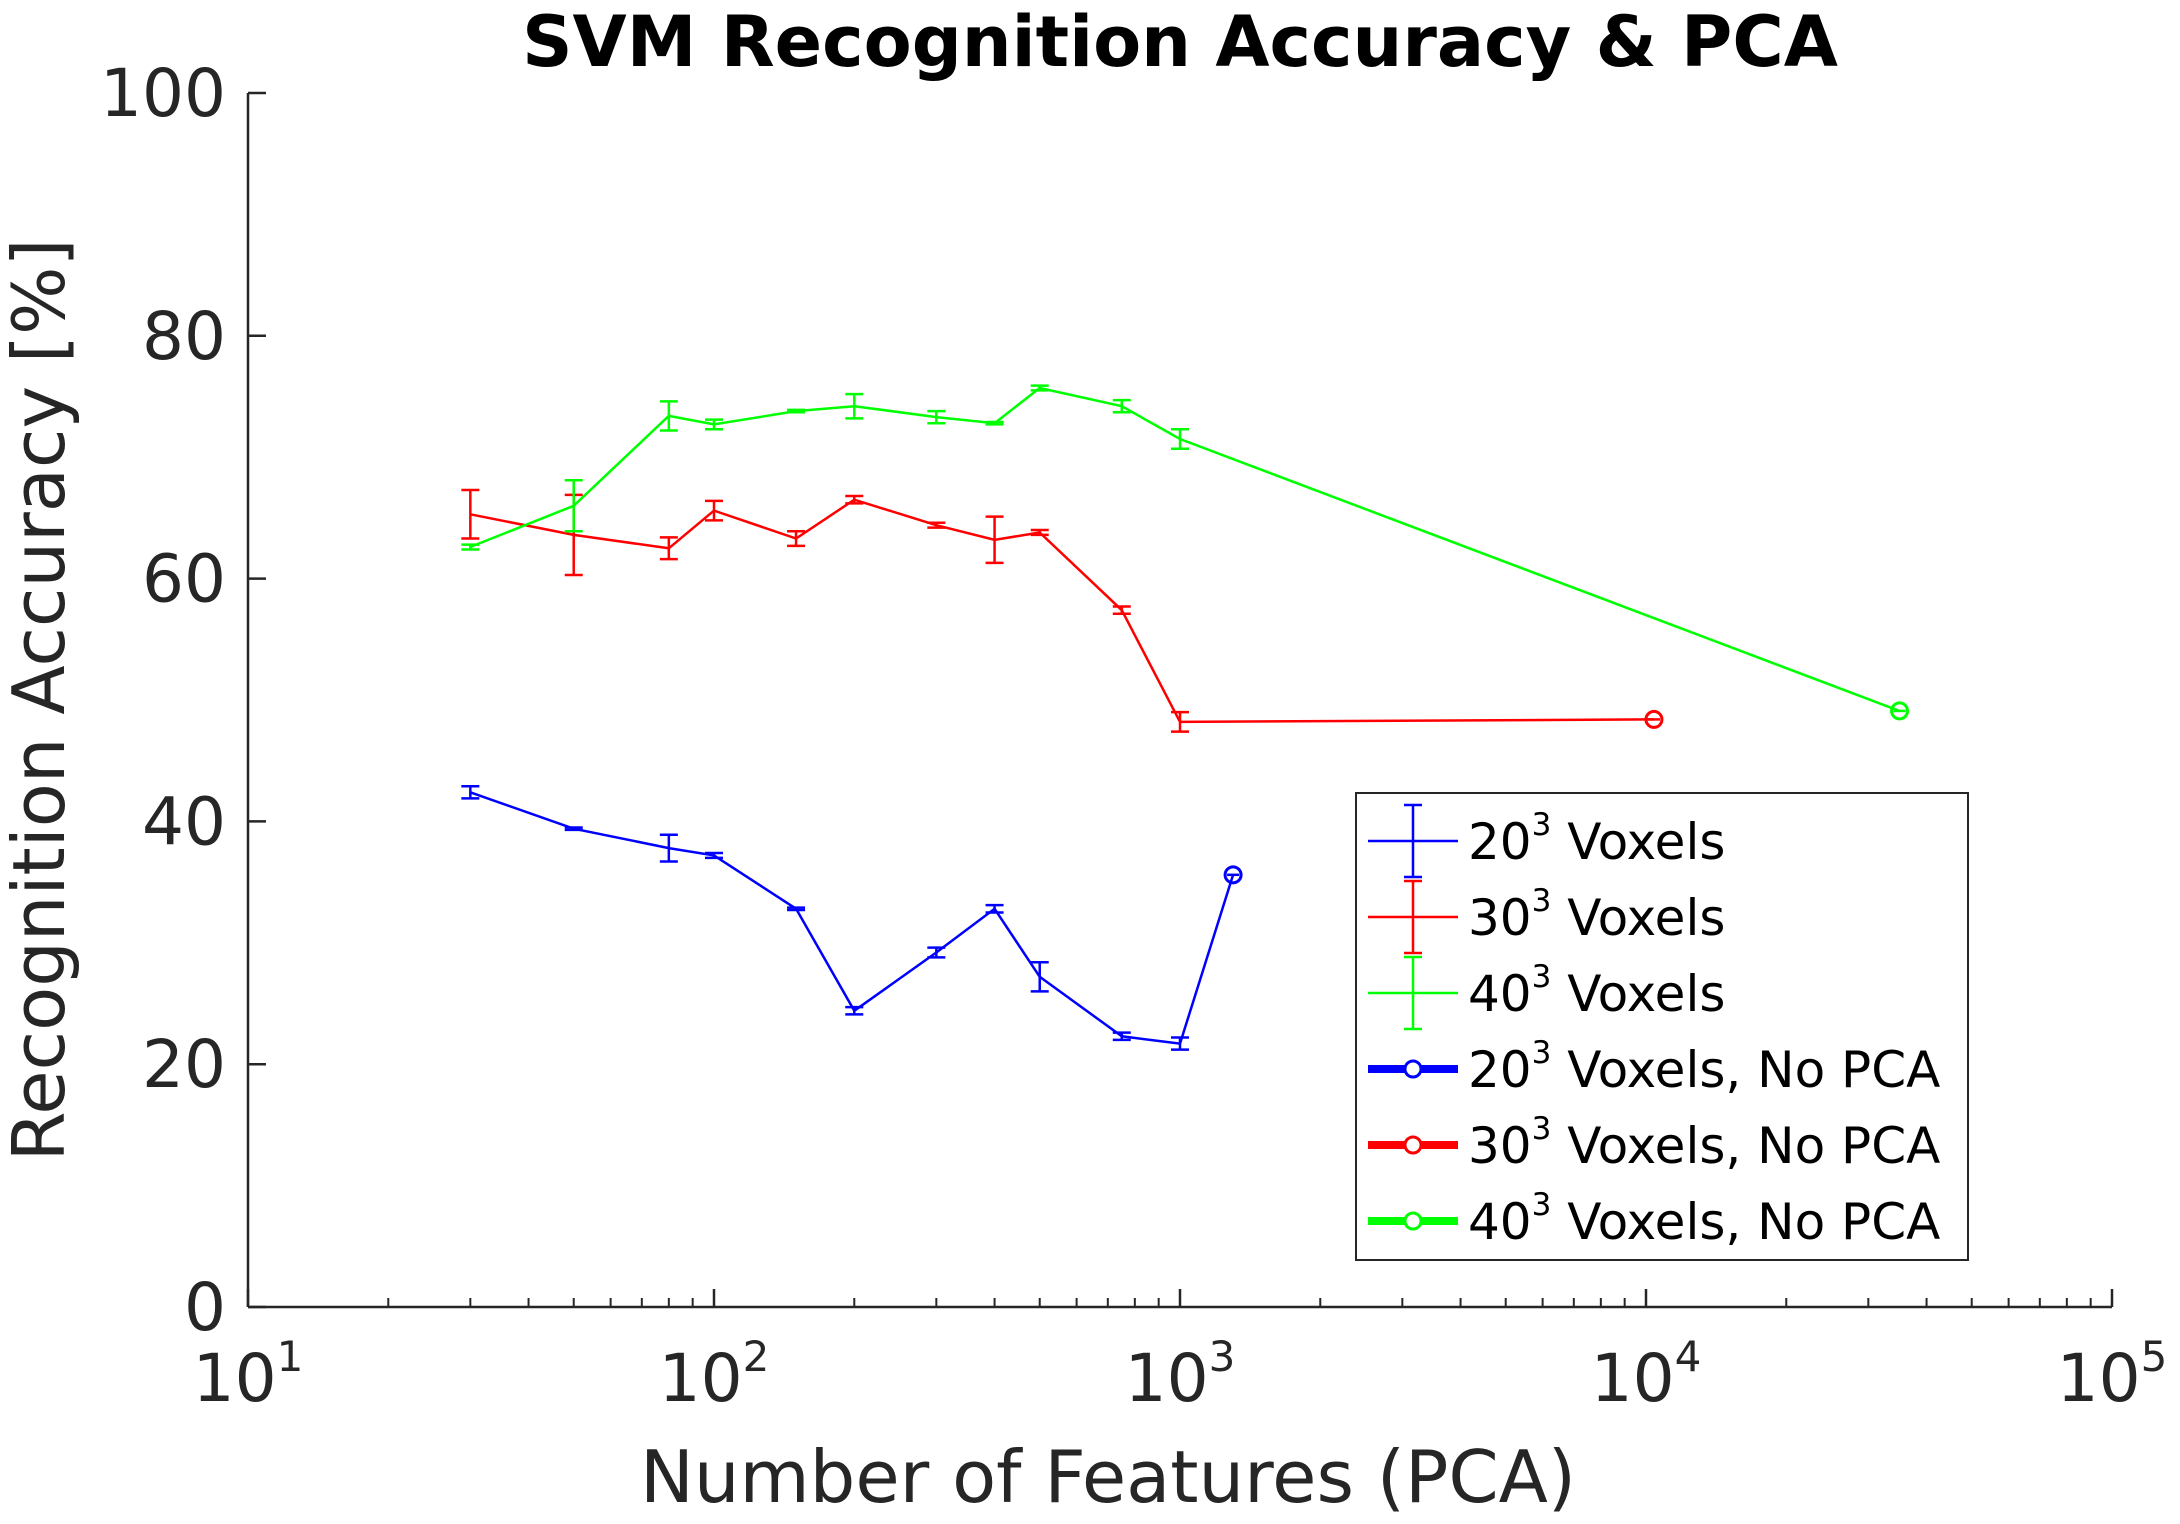 This screenshot has height=1524, width=2180. Describe the element at coordinates (184, 821) in the screenshot. I see `y-tick-label: 40` at that location.